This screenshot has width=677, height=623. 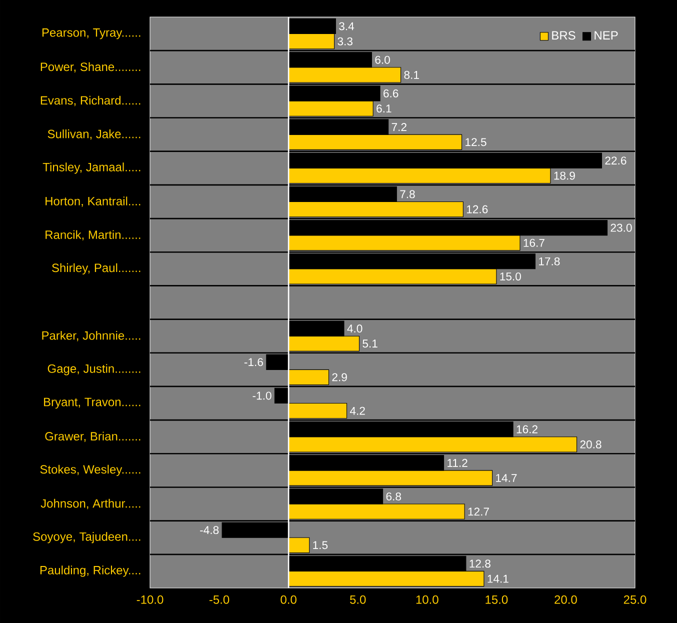 I want to click on x-tick-label: -10.0, so click(x=150, y=599).